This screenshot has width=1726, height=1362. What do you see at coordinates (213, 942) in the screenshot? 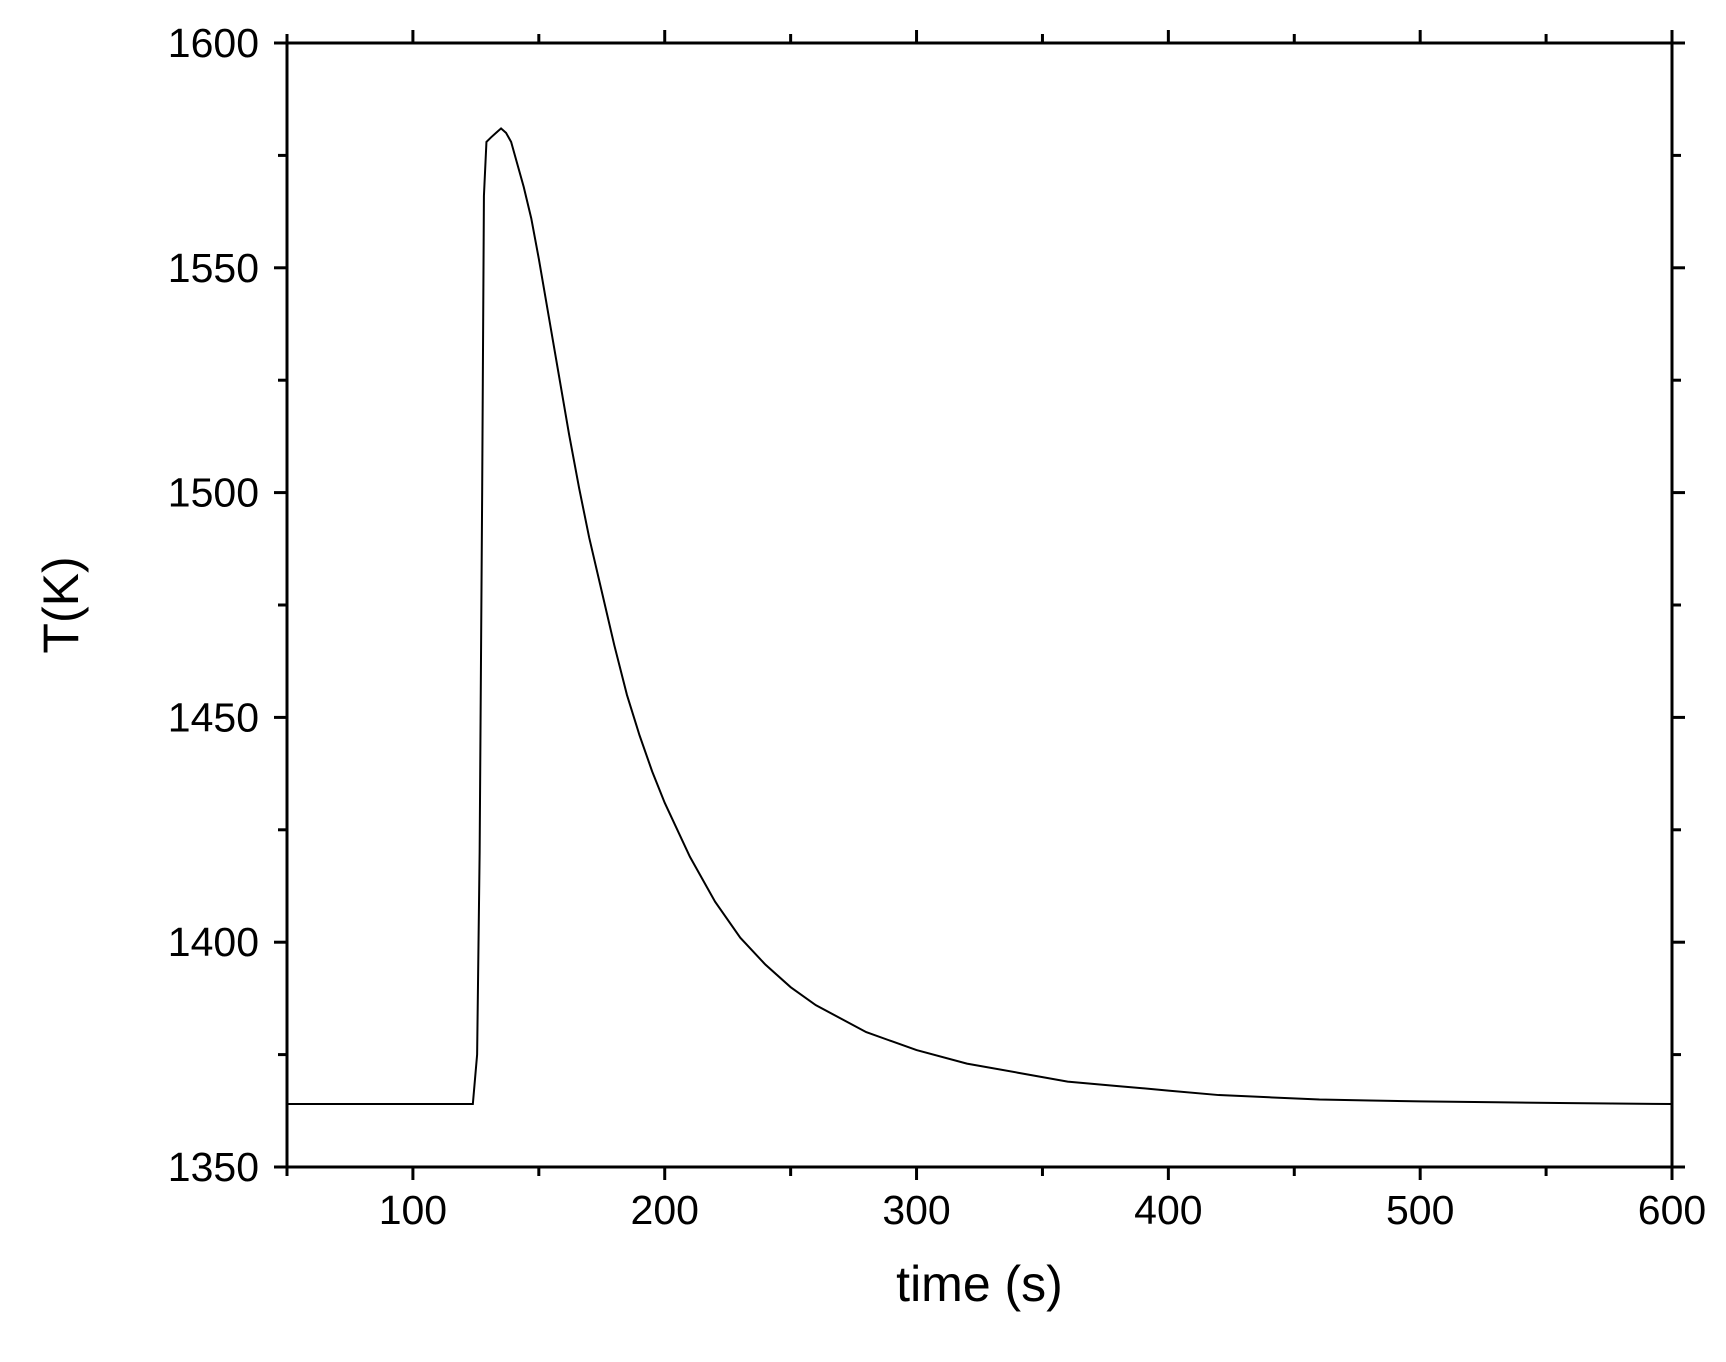
I see `y-tick-label: 1400` at bounding box center [213, 942].